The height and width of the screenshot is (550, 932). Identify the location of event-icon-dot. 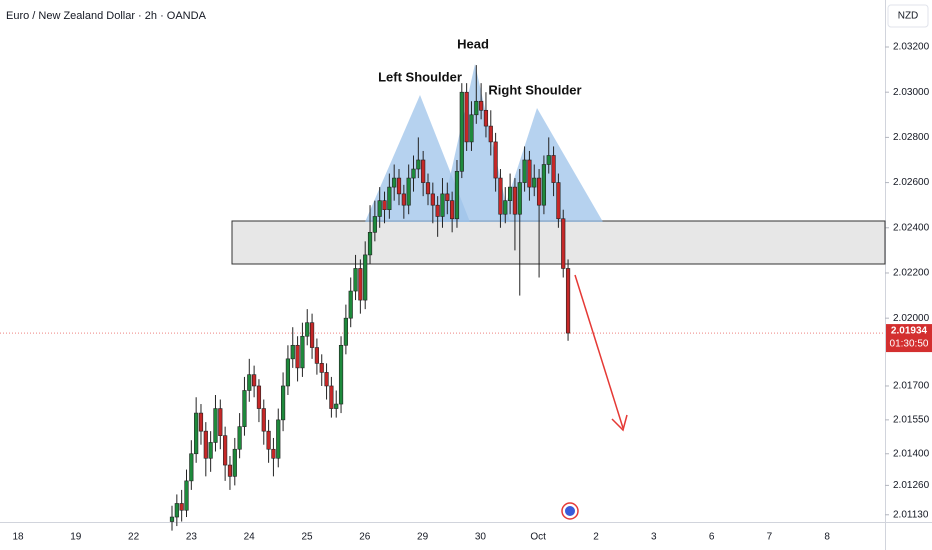
(570, 511).